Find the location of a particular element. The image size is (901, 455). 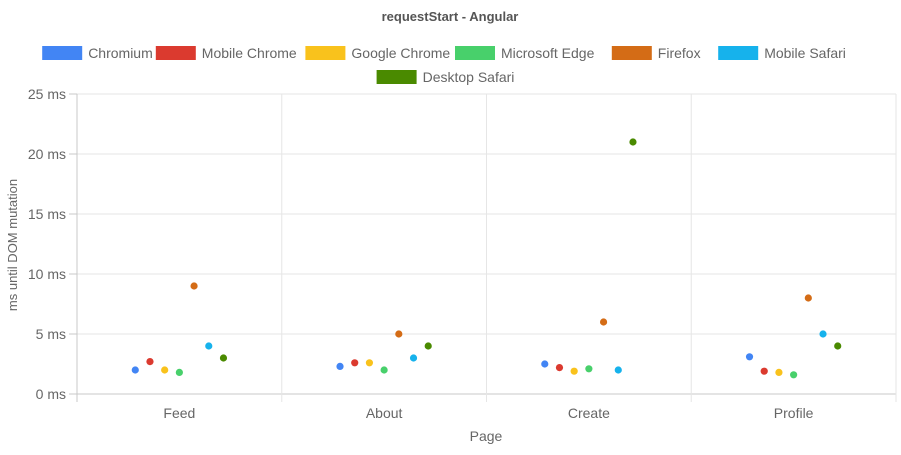

y-tick-label: 25 ms is located at coordinates (47, 94).